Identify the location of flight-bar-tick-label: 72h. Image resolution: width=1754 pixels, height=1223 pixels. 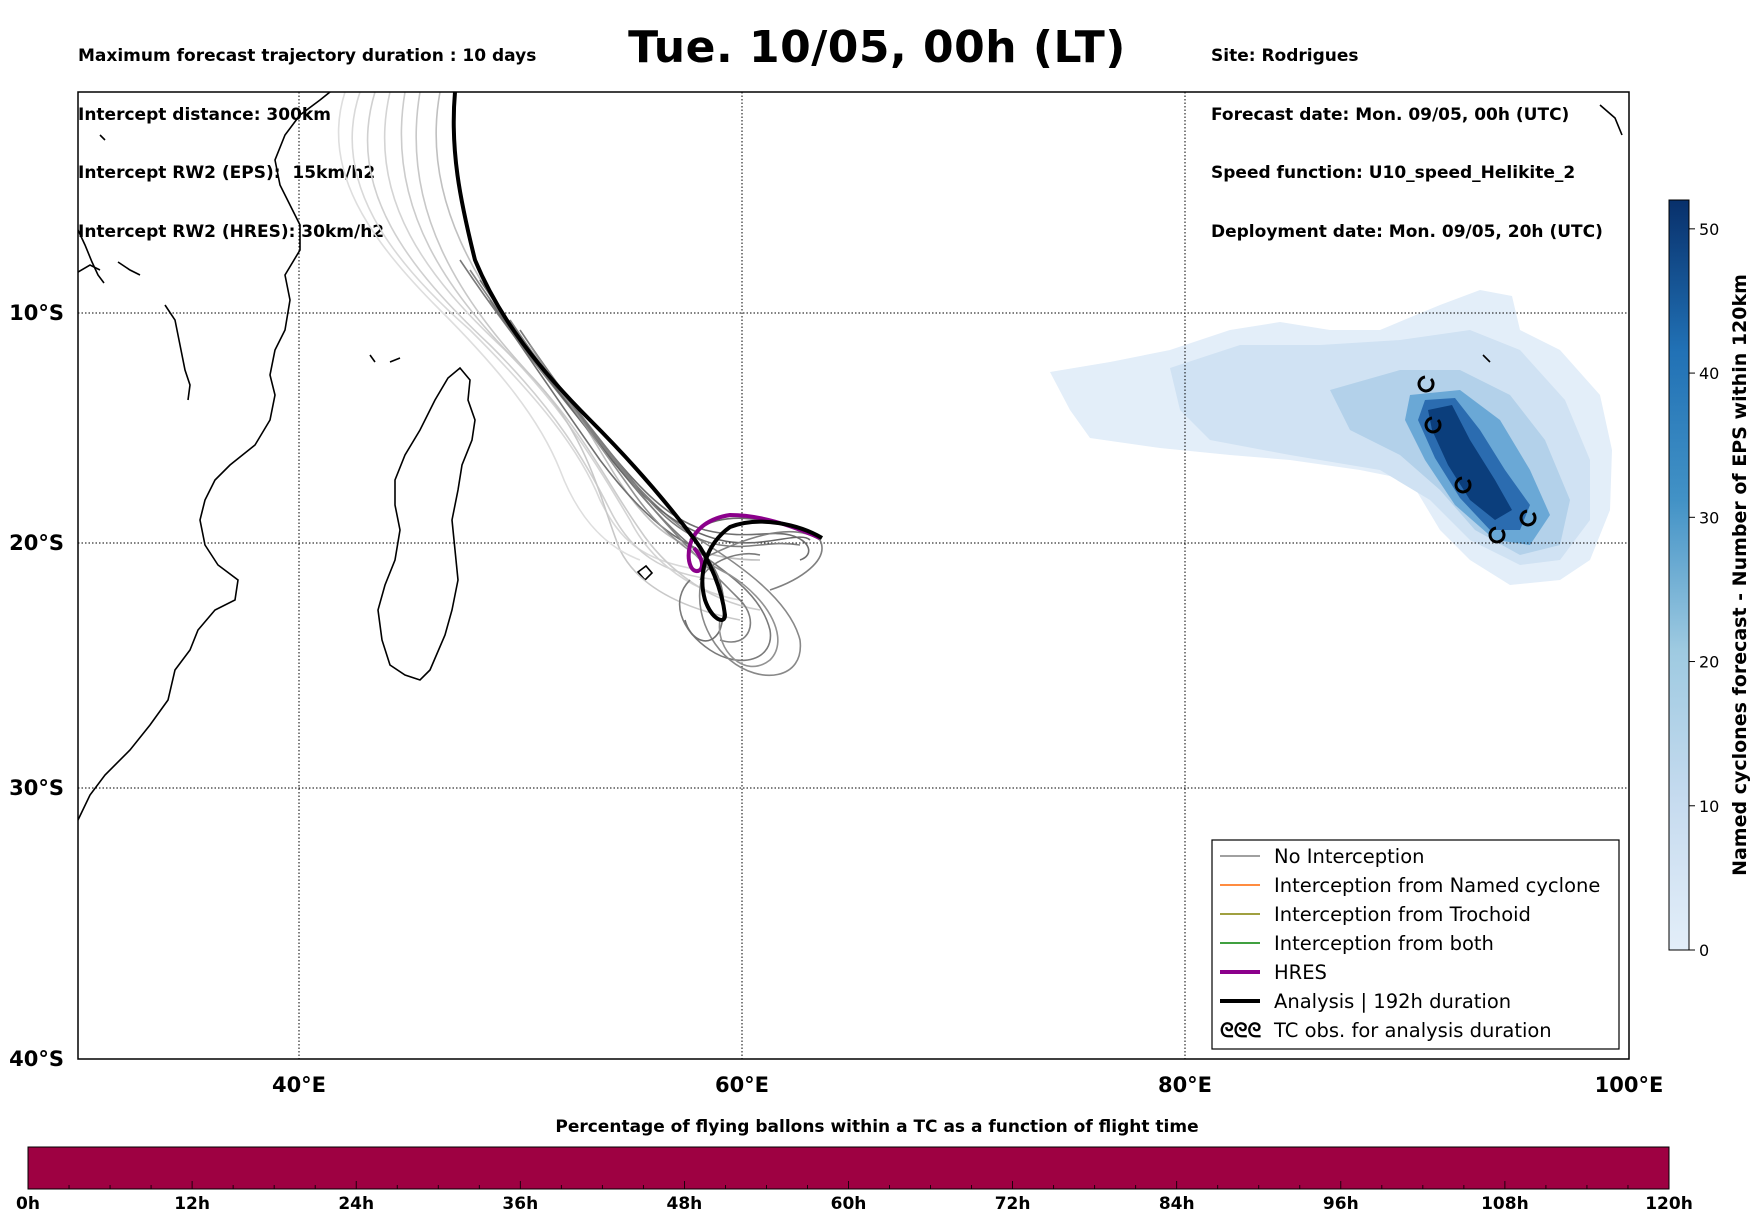
(1013, 1204).